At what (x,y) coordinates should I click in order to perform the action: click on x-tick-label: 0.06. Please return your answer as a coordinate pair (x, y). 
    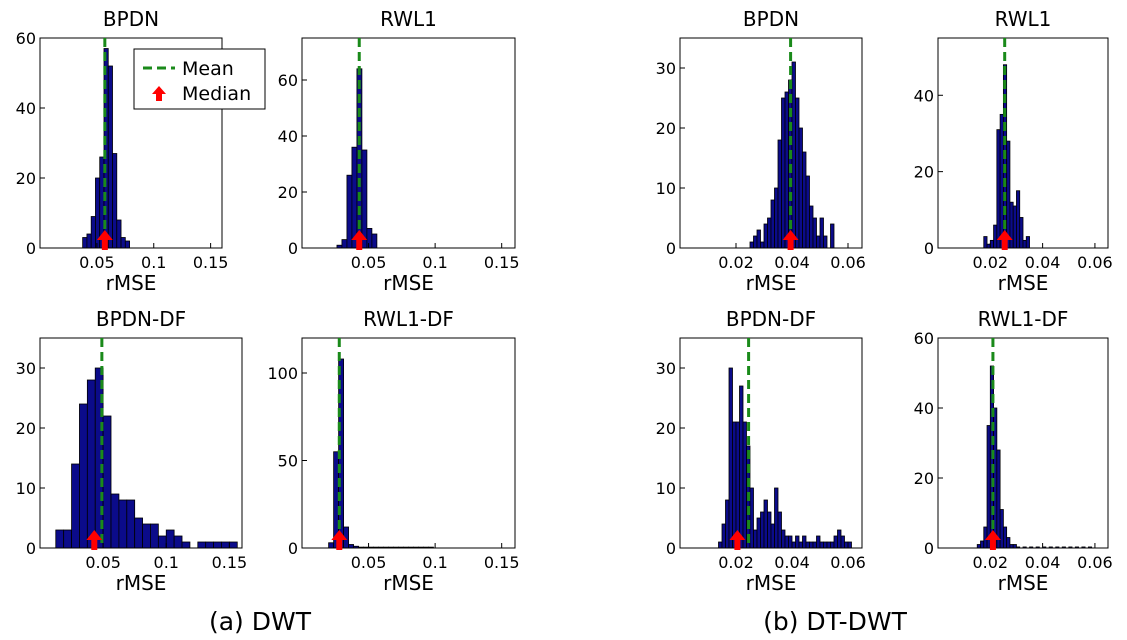
    Looking at the image, I should click on (848, 262).